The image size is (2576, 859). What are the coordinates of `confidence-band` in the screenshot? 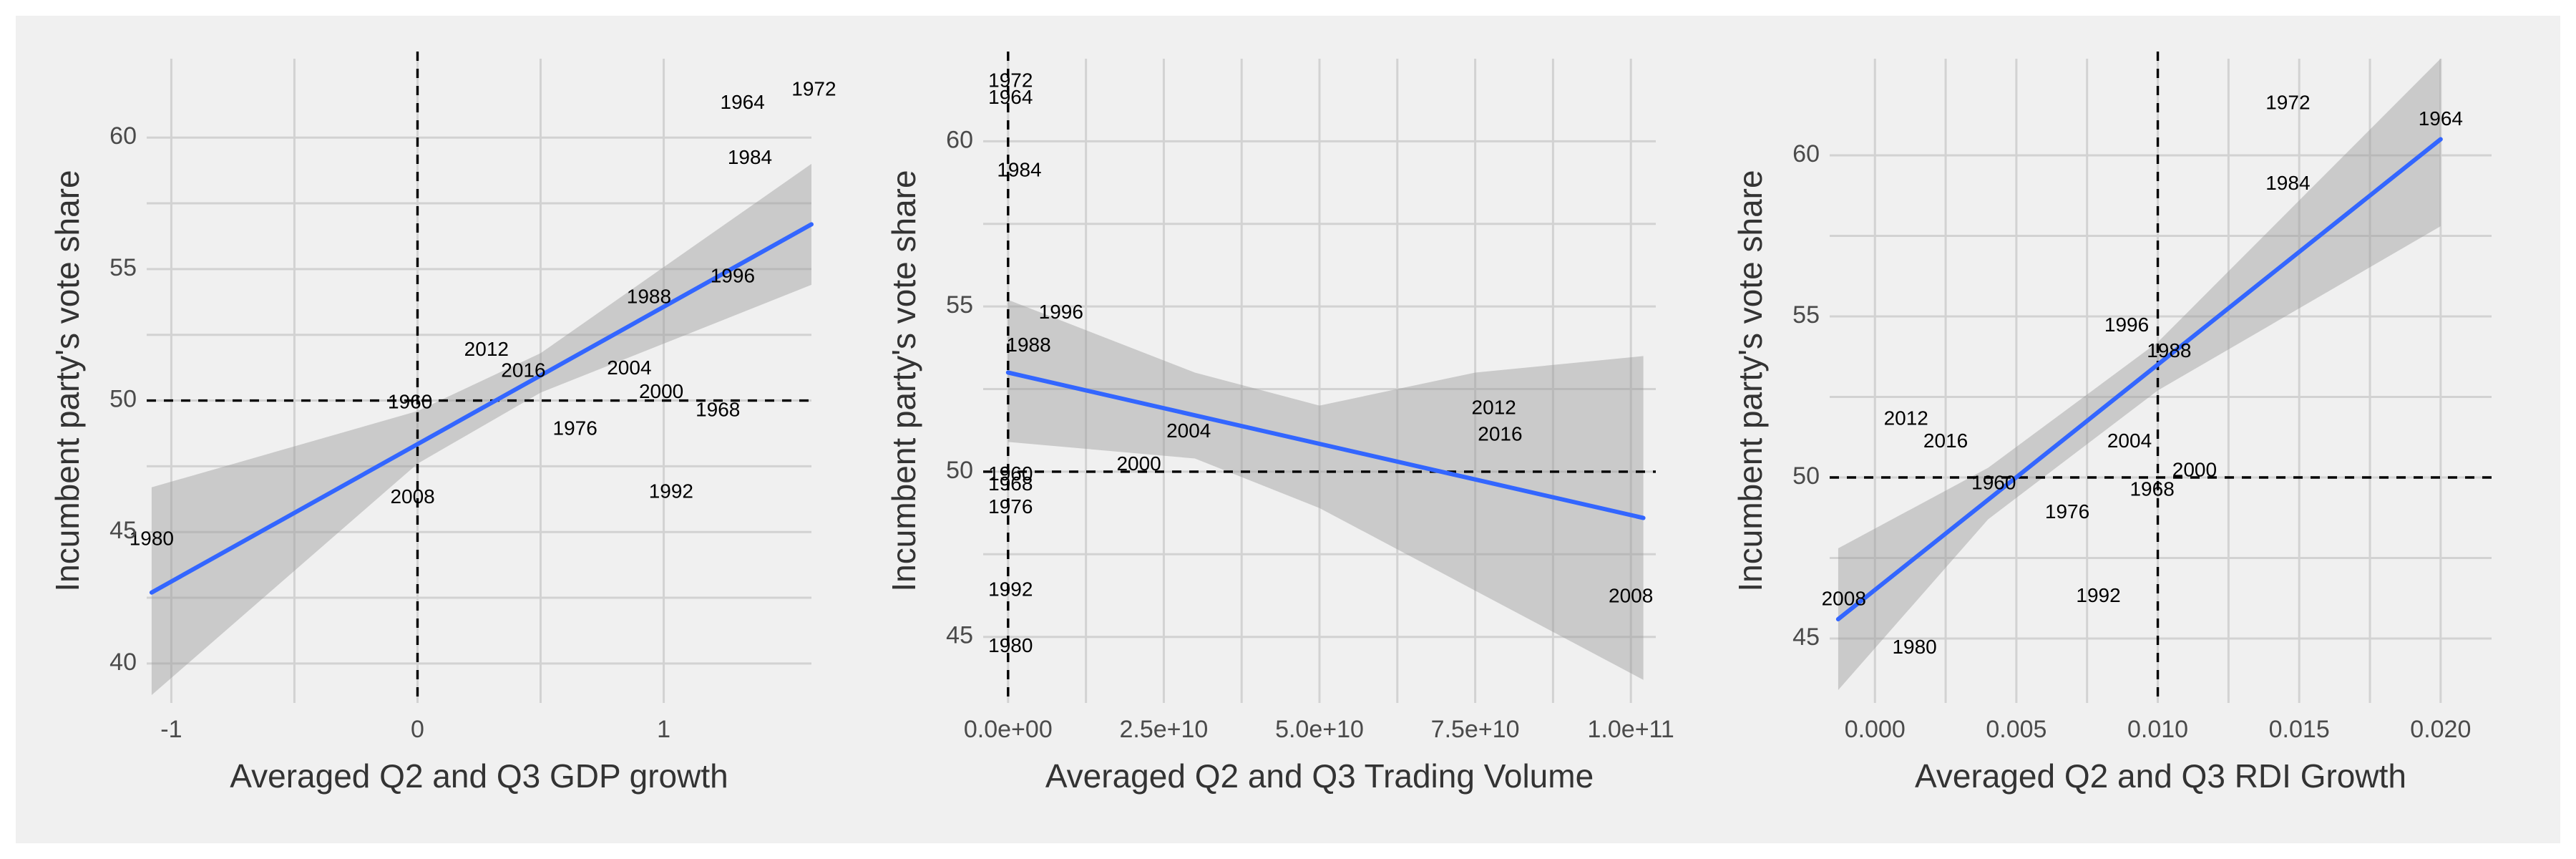 It's located at (1326, 489).